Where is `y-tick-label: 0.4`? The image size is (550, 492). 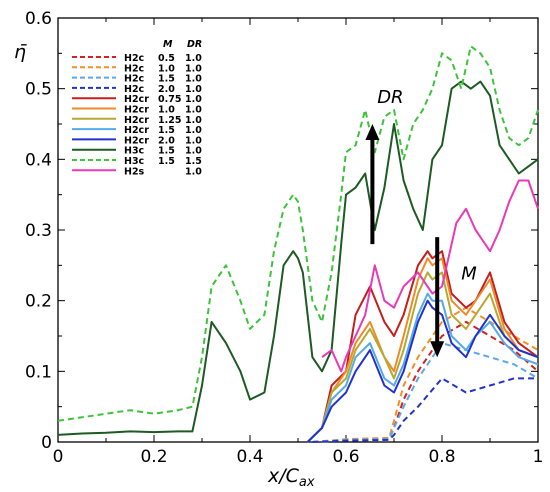
y-tick-label: 0.4 is located at coordinates (38, 160).